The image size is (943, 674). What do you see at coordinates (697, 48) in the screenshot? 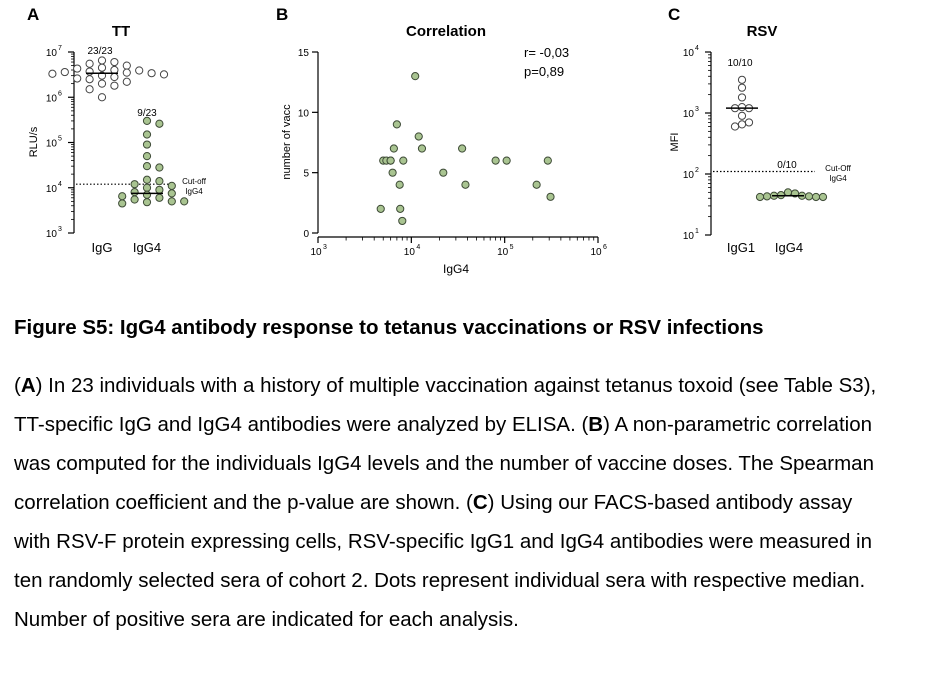
I see `panel-c-y-axis-tick-exponent: 4` at bounding box center [697, 48].